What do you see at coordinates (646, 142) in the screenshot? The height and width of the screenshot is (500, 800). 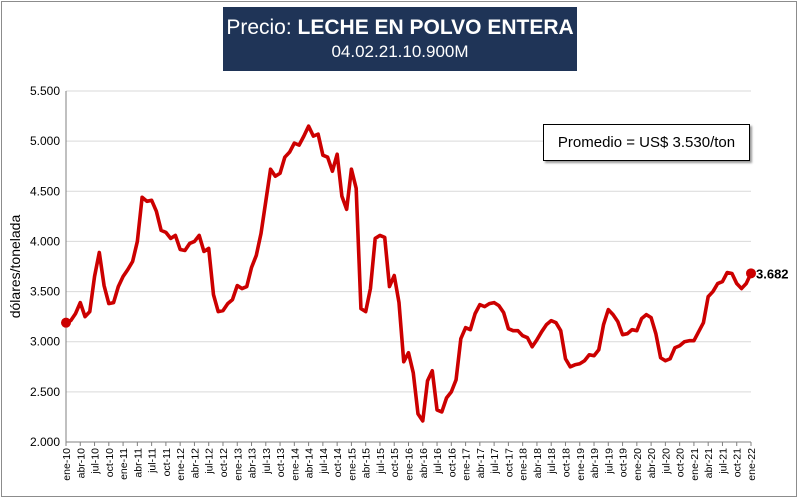 I see `average-annotation: Promedio = US$ 3.530/ton` at bounding box center [646, 142].